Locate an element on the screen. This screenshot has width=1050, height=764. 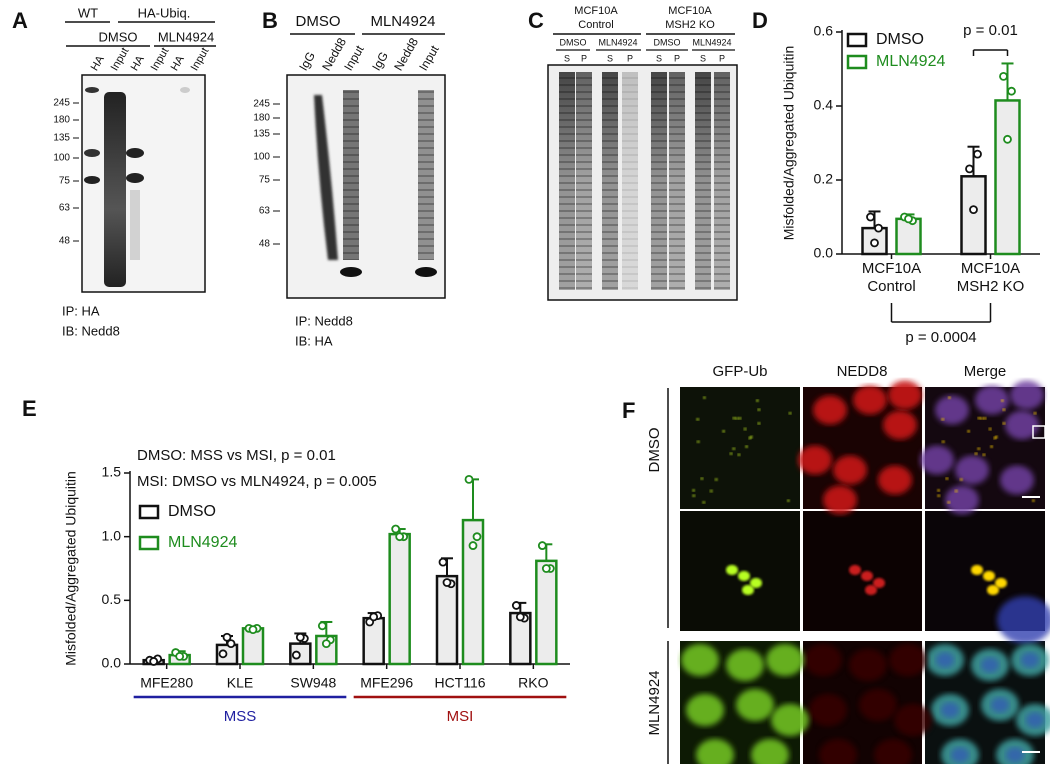
blot-a is located at coordinates (143, 183).